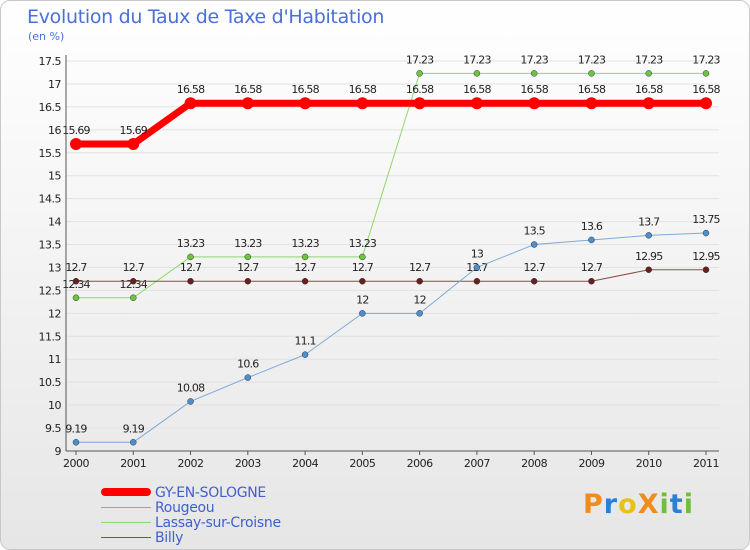 This screenshot has width=750, height=550. Describe the element at coordinates (54, 267) in the screenshot. I see `y-tick-label: 13` at that location.